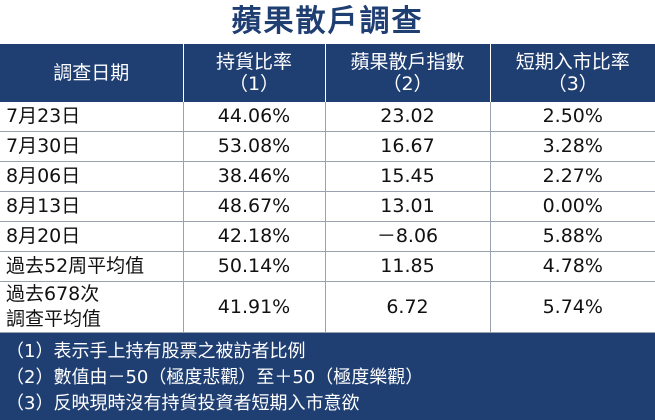  I want to click on table-row: 過去678次 調查平均值 41.91% 6.72 5.74%, so click(327, 307).